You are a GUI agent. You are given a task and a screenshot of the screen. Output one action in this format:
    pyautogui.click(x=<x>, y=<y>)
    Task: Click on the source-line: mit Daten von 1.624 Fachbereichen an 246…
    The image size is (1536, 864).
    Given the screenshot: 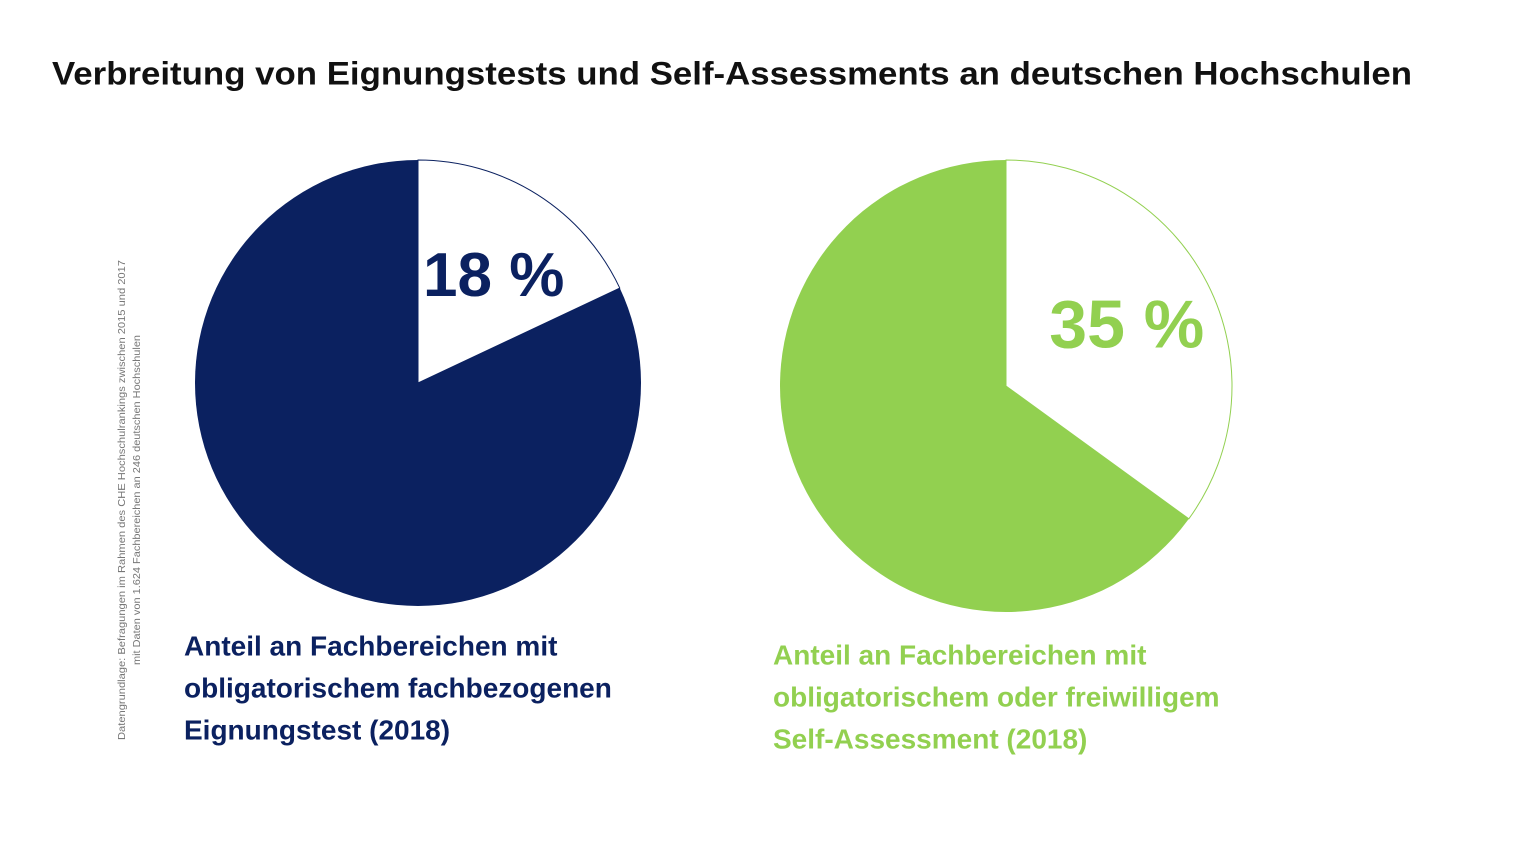 What is the action you would take?
    pyautogui.click(x=137, y=500)
    